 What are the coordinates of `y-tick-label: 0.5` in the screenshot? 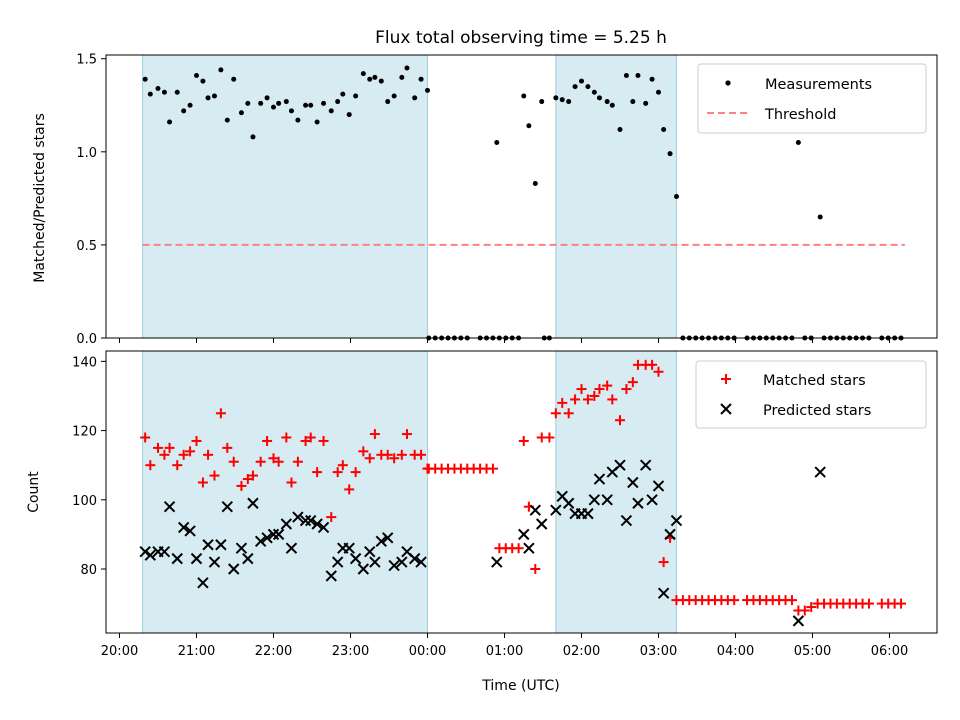 It's located at (86, 246).